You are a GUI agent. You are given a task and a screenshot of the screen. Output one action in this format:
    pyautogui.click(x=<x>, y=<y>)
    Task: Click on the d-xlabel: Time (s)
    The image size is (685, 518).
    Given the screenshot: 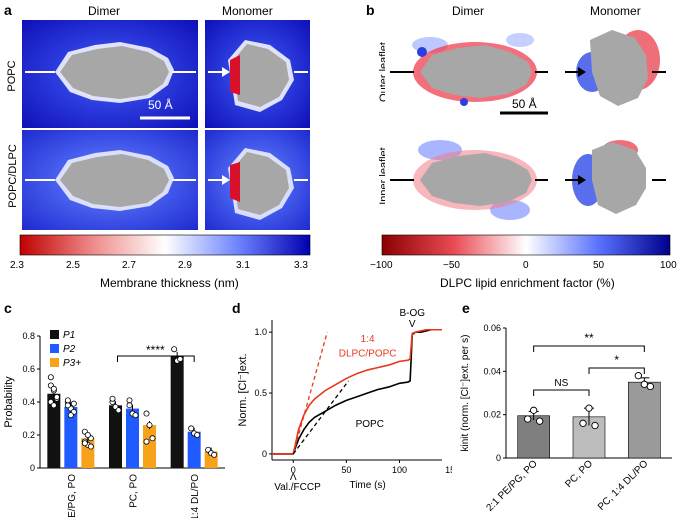 What is the action you would take?
    pyautogui.click(x=367, y=485)
    